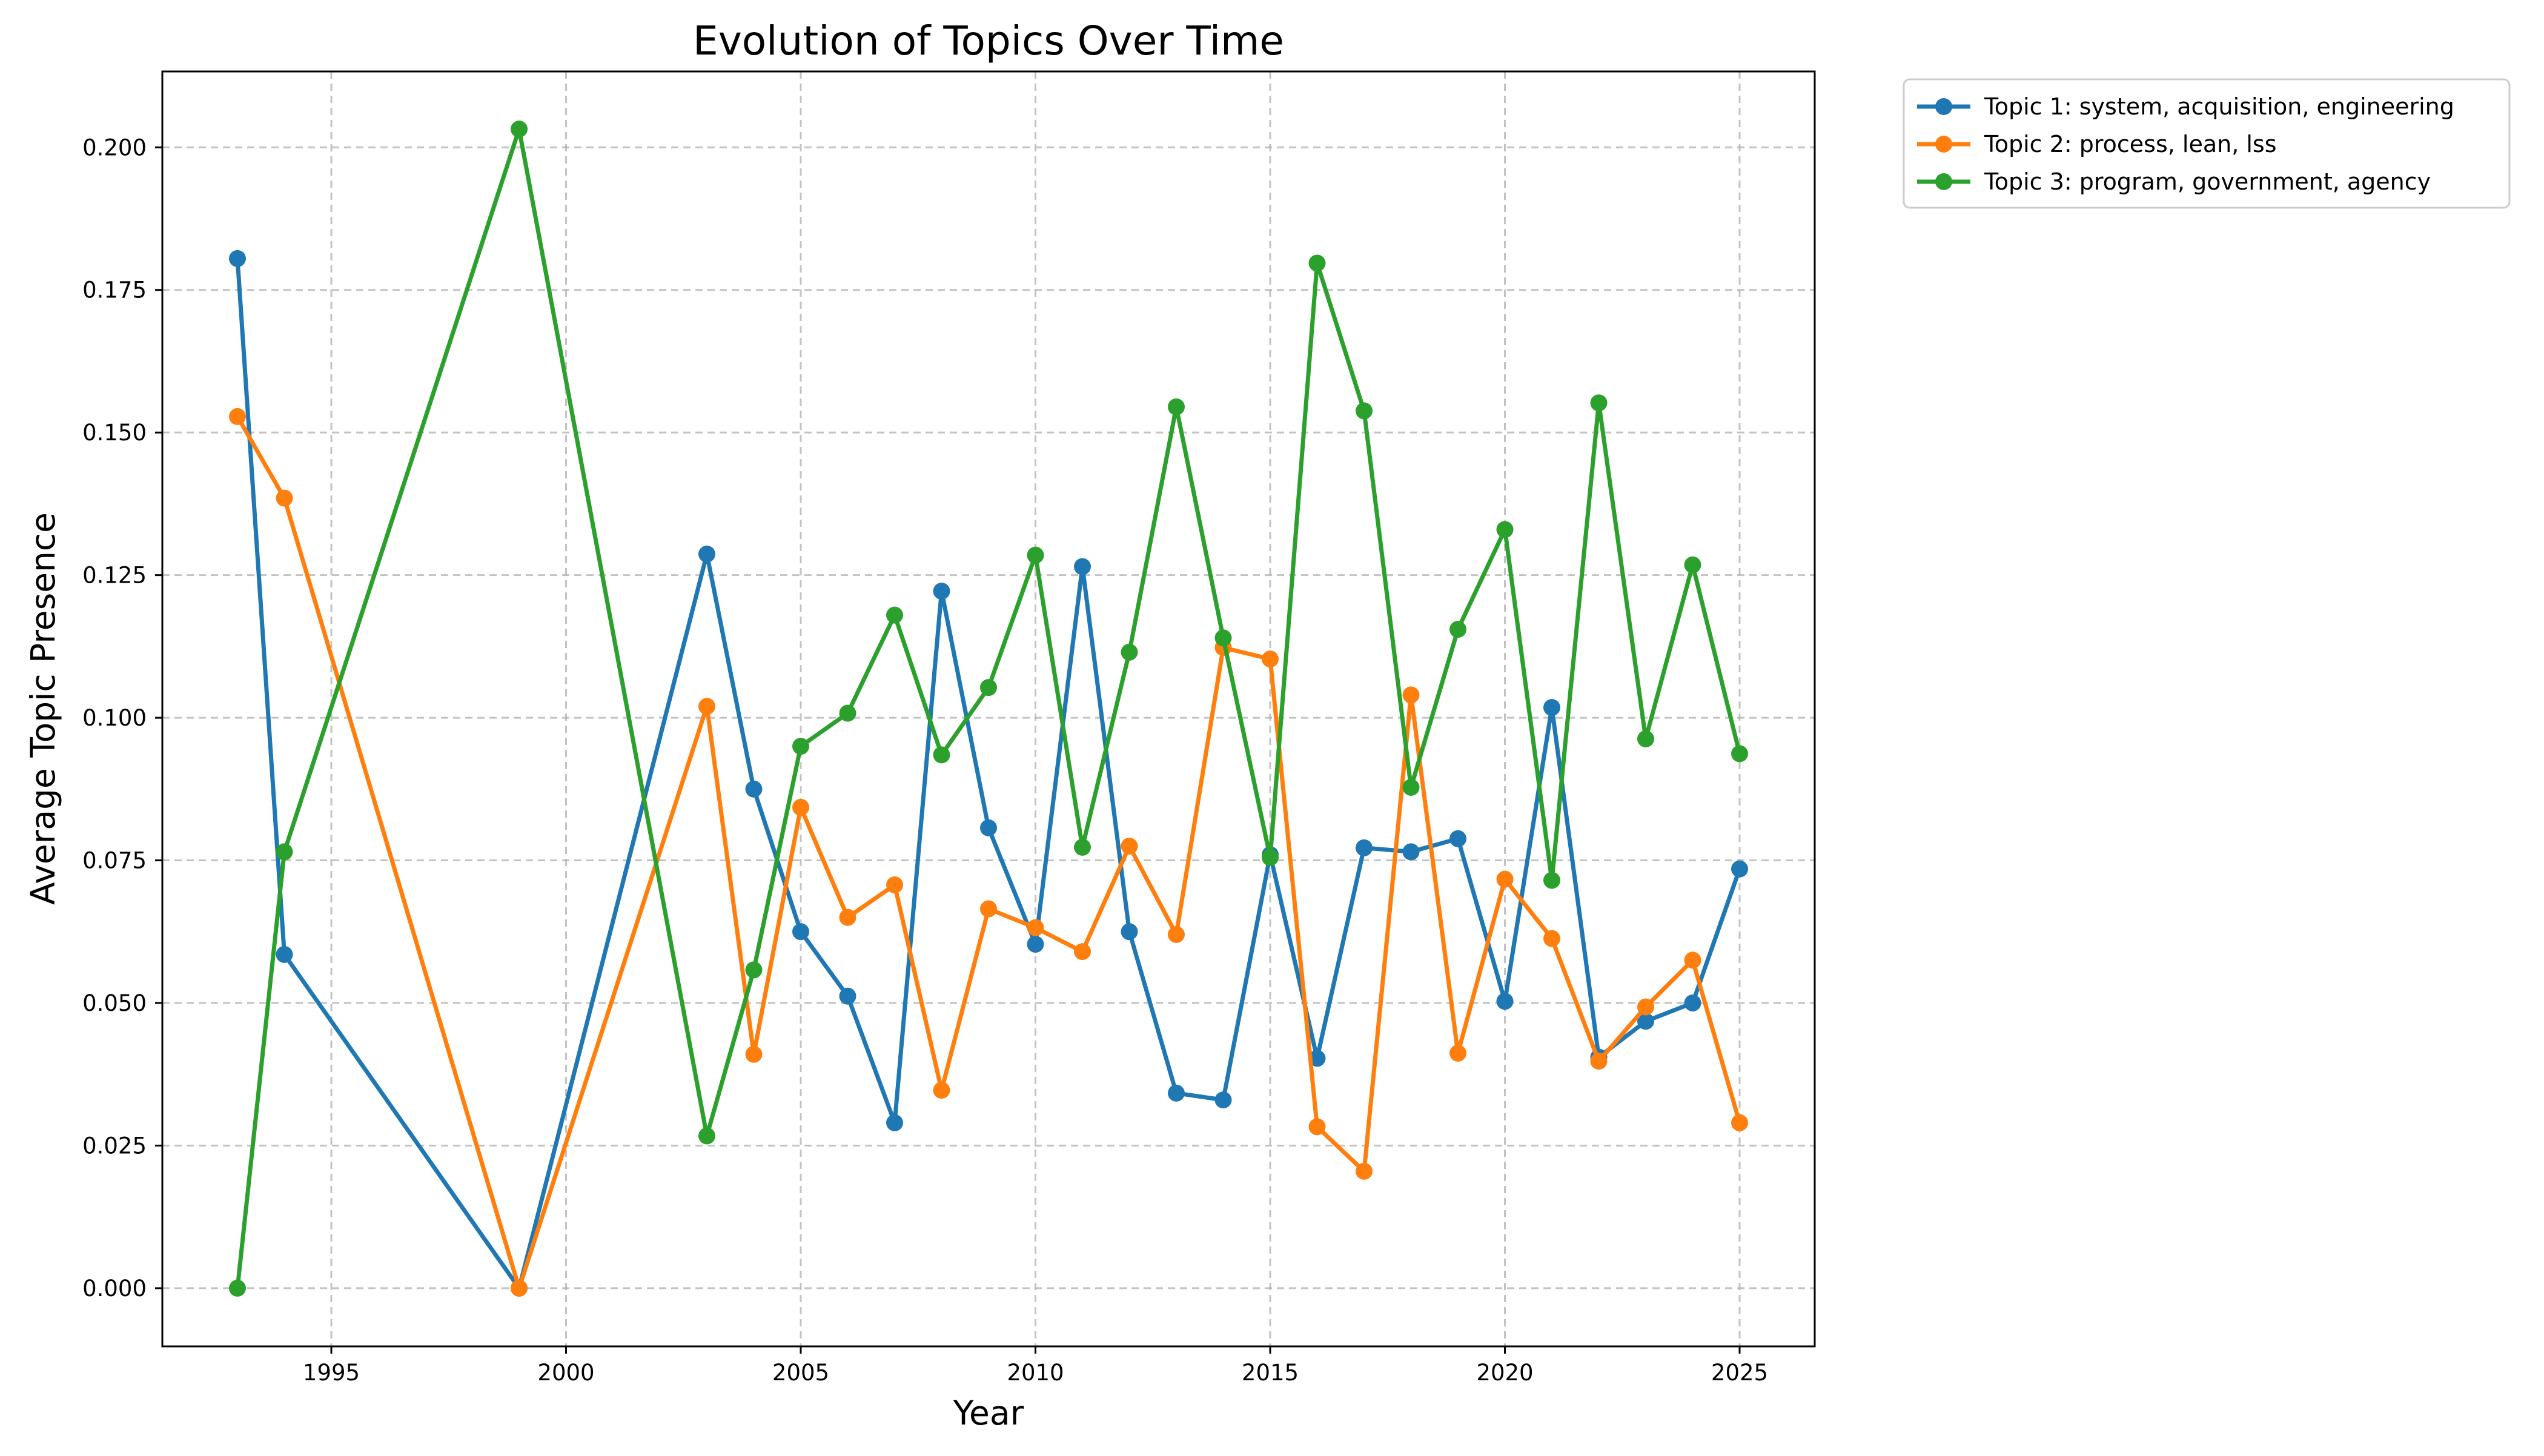 The image size is (2544, 1456). Describe the element at coordinates (114, 433) in the screenshot. I see `y-tick-label: 0.150` at that location.